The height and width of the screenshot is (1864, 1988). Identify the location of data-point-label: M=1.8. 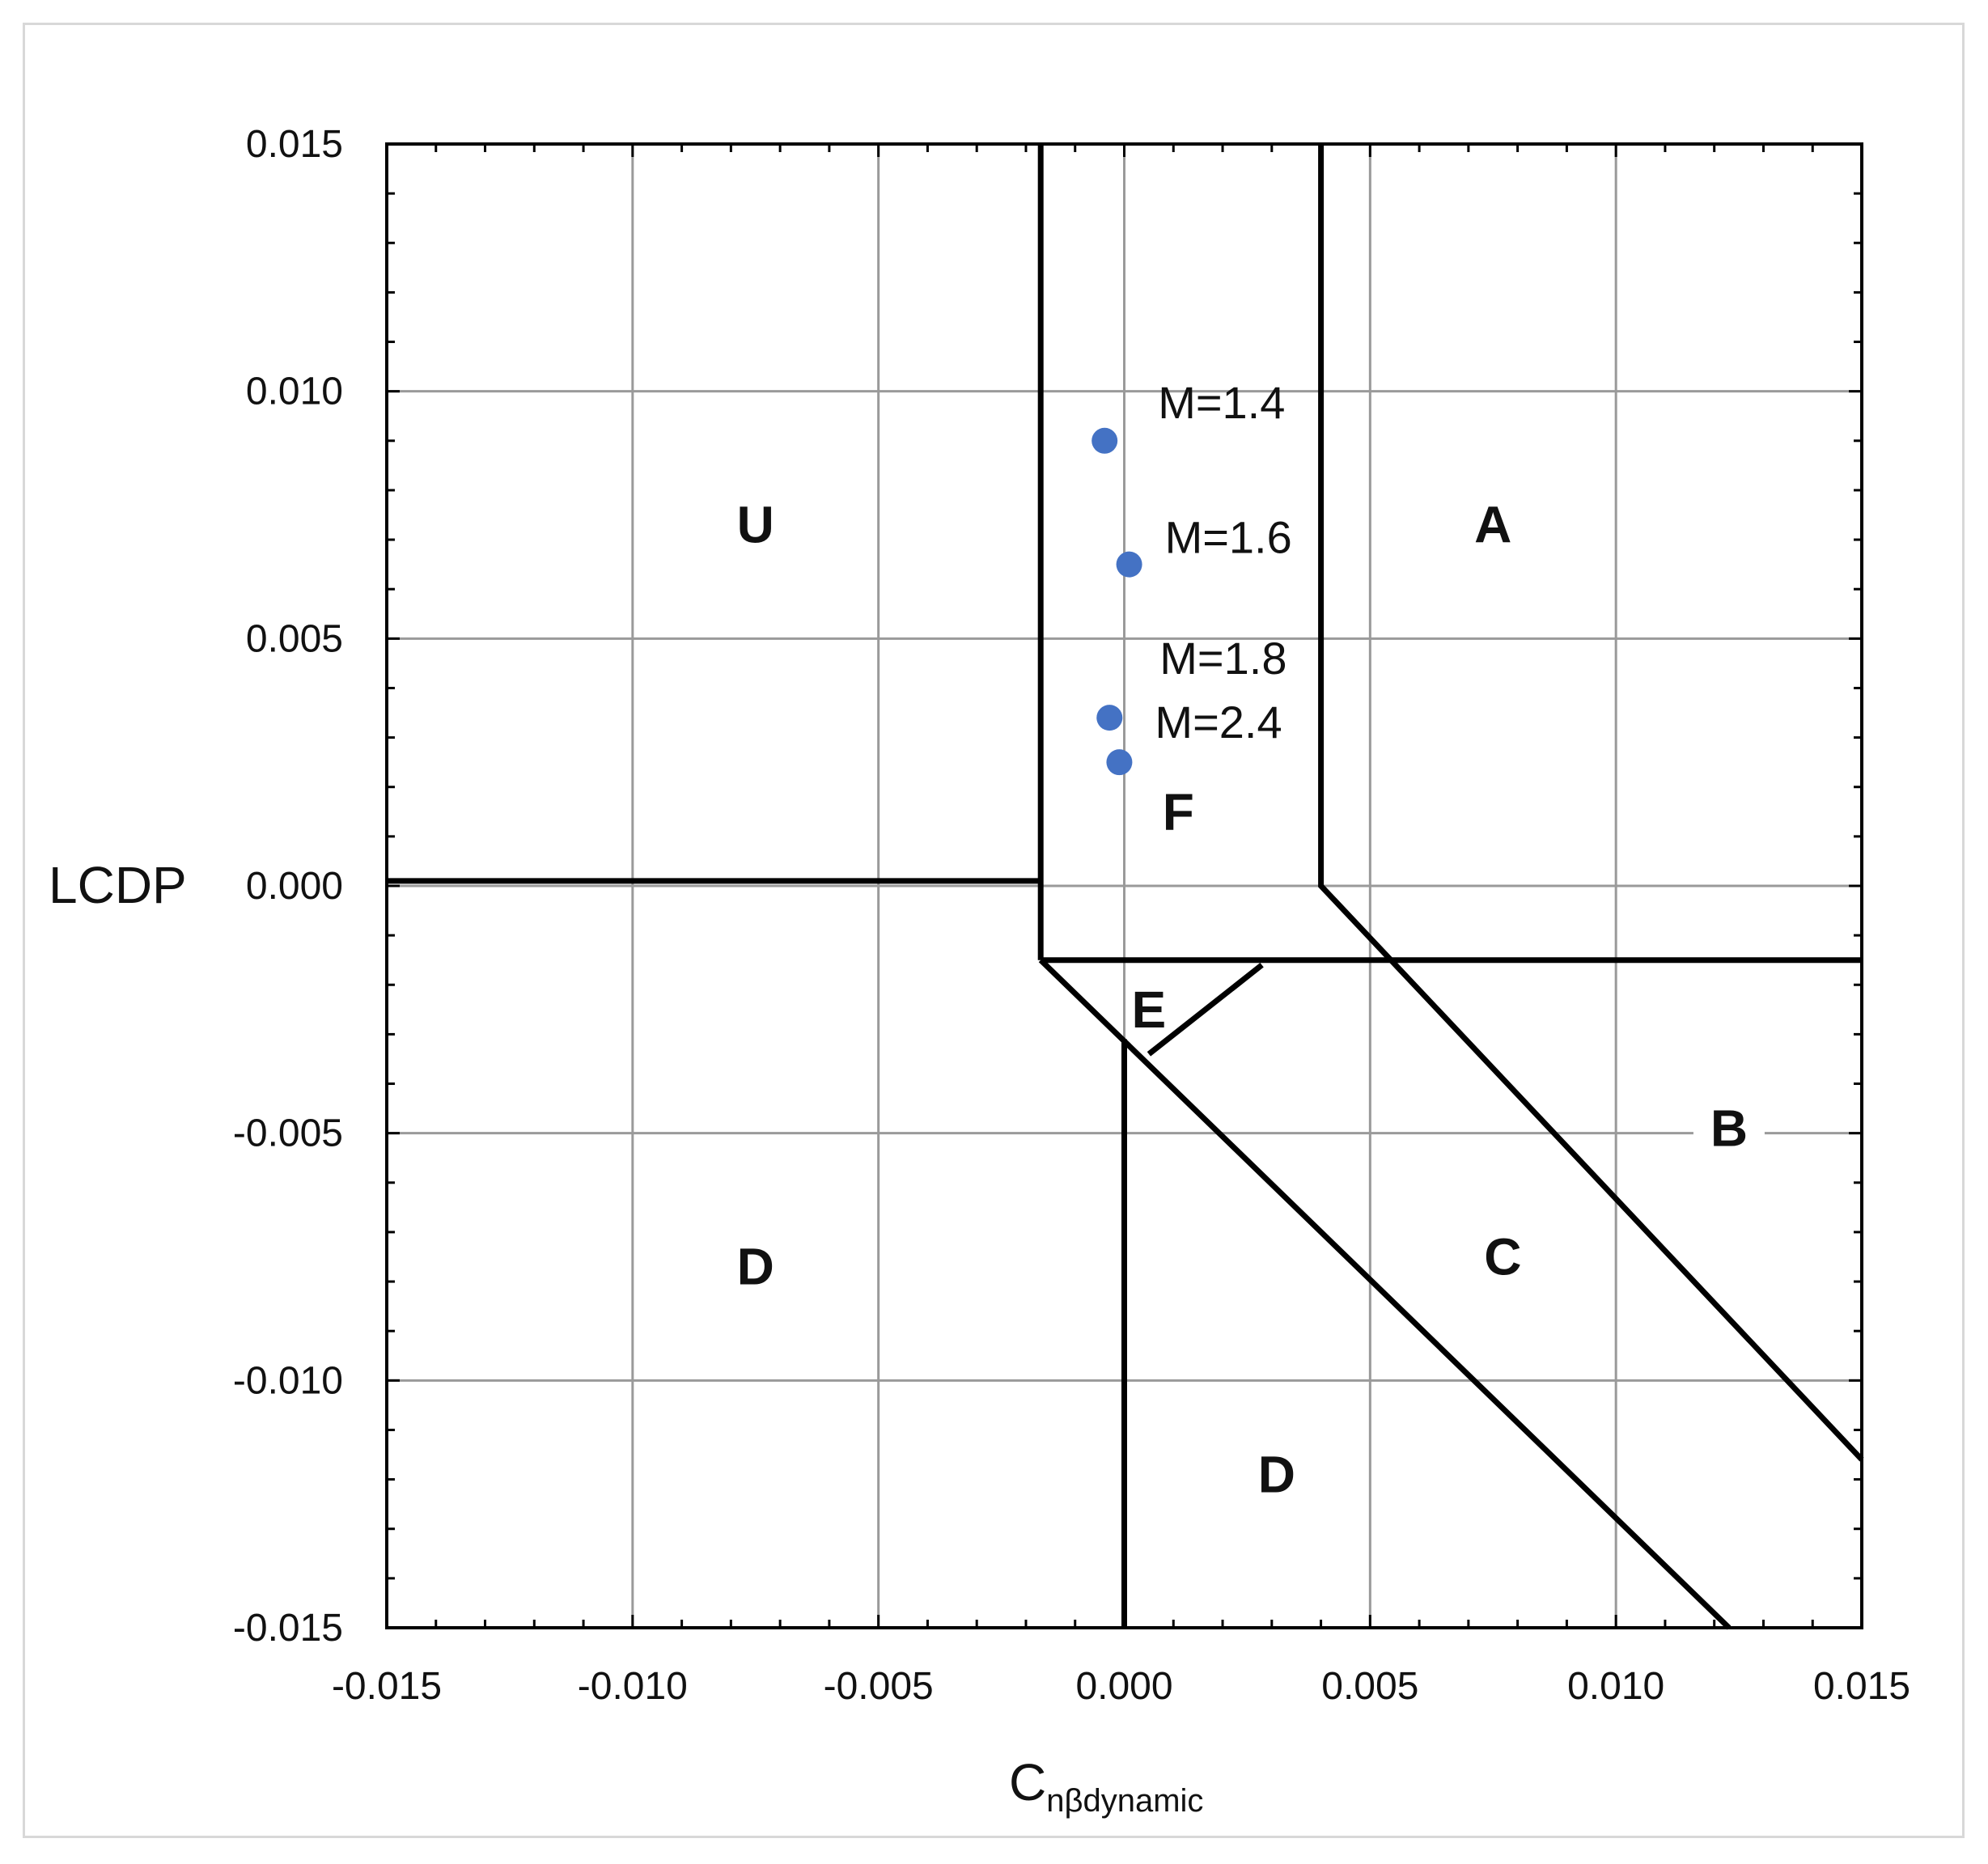
(1222, 658).